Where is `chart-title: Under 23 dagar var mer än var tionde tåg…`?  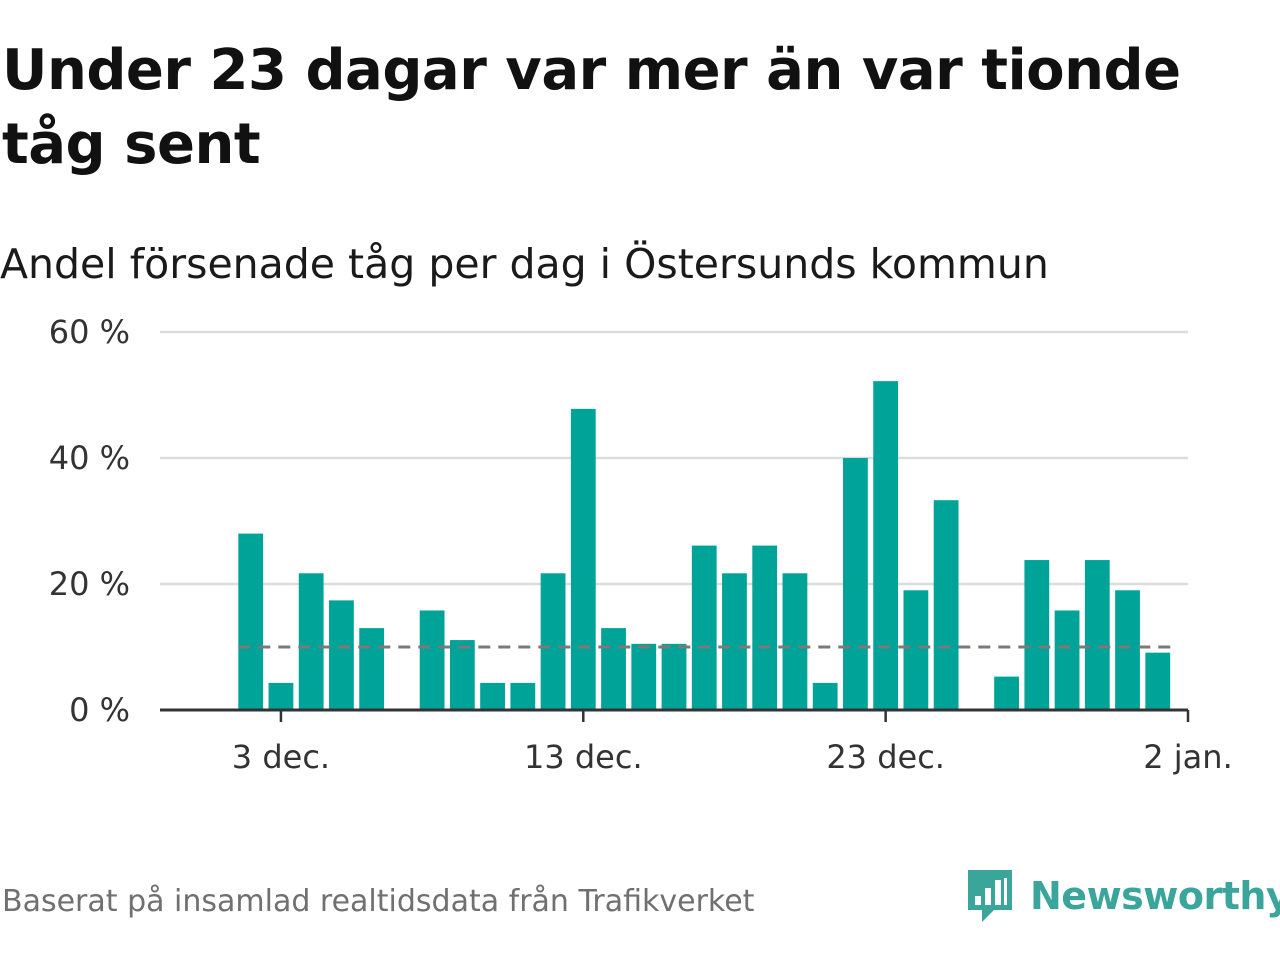 chart-title: Under 23 dagar var mer än var tionde tåg… is located at coordinates (591, 107).